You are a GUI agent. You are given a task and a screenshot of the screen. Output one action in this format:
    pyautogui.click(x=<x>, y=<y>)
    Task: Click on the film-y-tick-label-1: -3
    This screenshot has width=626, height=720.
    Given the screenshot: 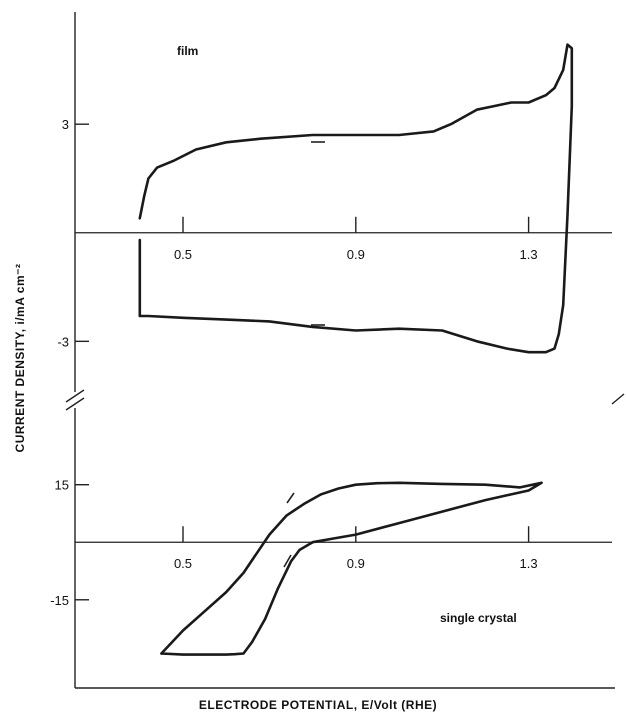 What is the action you would take?
    pyautogui.click(x=63, y=341)
    